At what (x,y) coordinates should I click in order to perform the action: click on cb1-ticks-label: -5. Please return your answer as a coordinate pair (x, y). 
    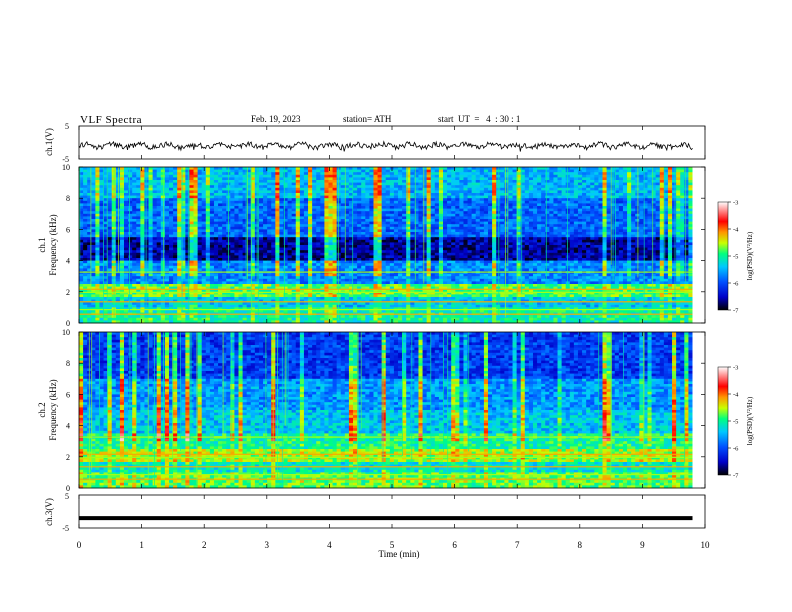
    Looking at the image, I should click on (735, 257).